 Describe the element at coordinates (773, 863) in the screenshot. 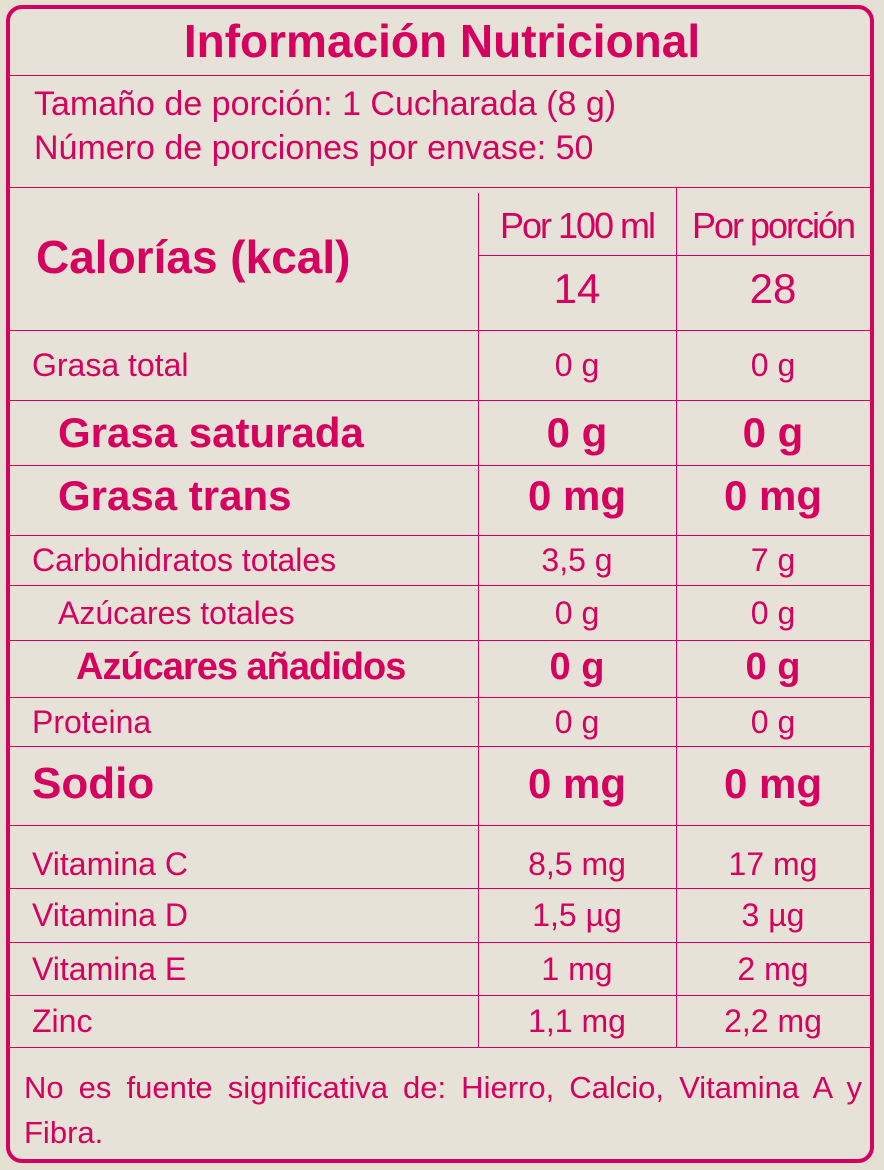

I see `value-perportion: 17 mg` at that location.